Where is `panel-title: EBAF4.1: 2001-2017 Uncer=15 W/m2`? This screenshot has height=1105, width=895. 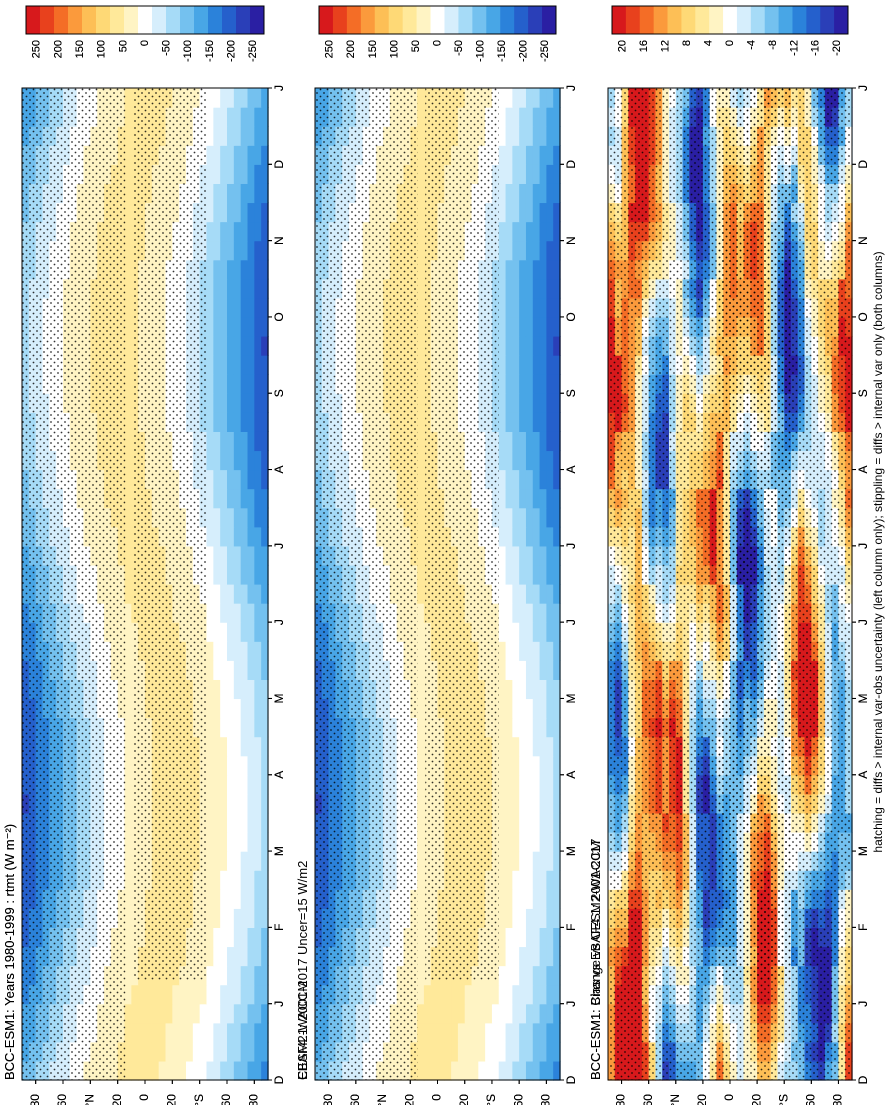
panel-title: EBAF4.1: 2001-2017 Uncer=15 W/m2 is located at coordinates (302, 970).